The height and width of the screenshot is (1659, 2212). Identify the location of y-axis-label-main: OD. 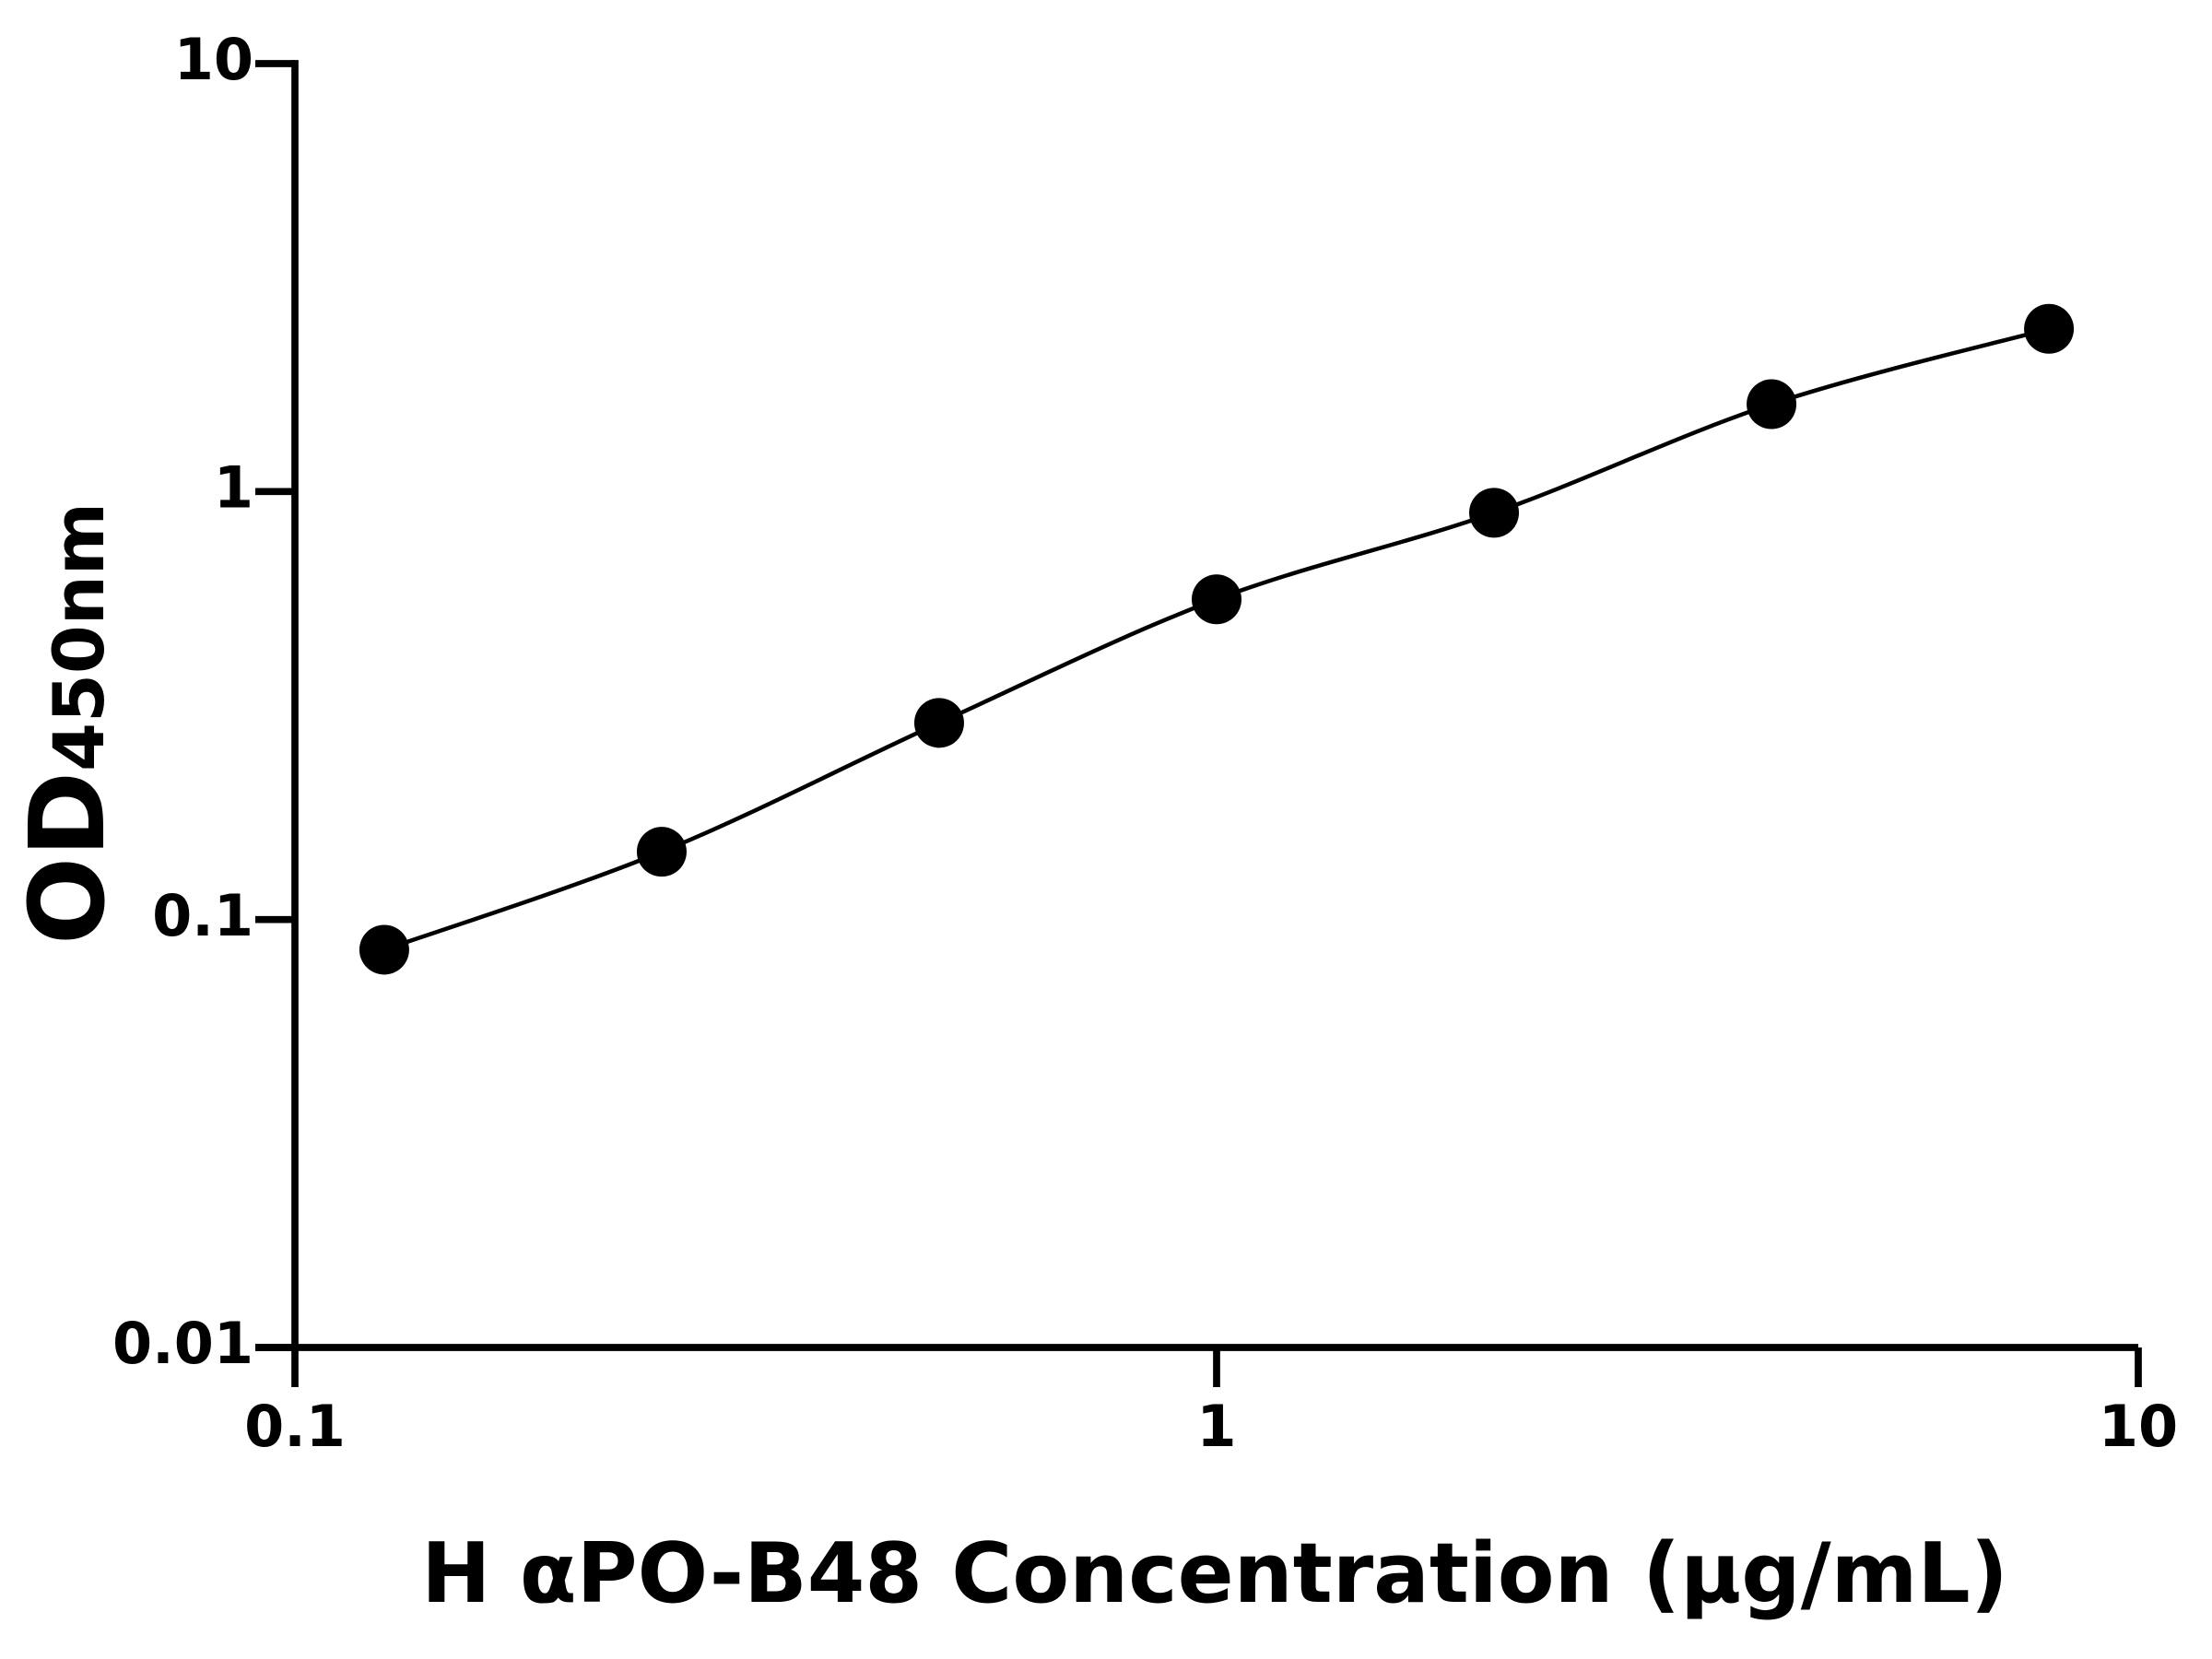
(68, 858).